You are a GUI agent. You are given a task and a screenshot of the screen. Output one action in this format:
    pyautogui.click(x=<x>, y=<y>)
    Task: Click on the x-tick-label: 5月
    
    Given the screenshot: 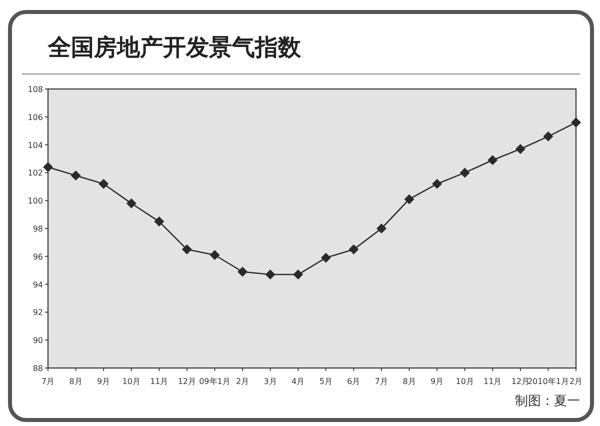 What is the action you would take?
    pyautogui.click(x=325, y=381)
    